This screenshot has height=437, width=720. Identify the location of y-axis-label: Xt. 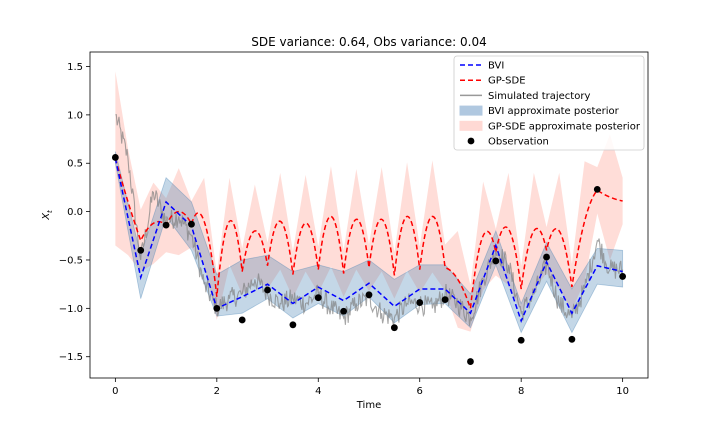
(47, 215).